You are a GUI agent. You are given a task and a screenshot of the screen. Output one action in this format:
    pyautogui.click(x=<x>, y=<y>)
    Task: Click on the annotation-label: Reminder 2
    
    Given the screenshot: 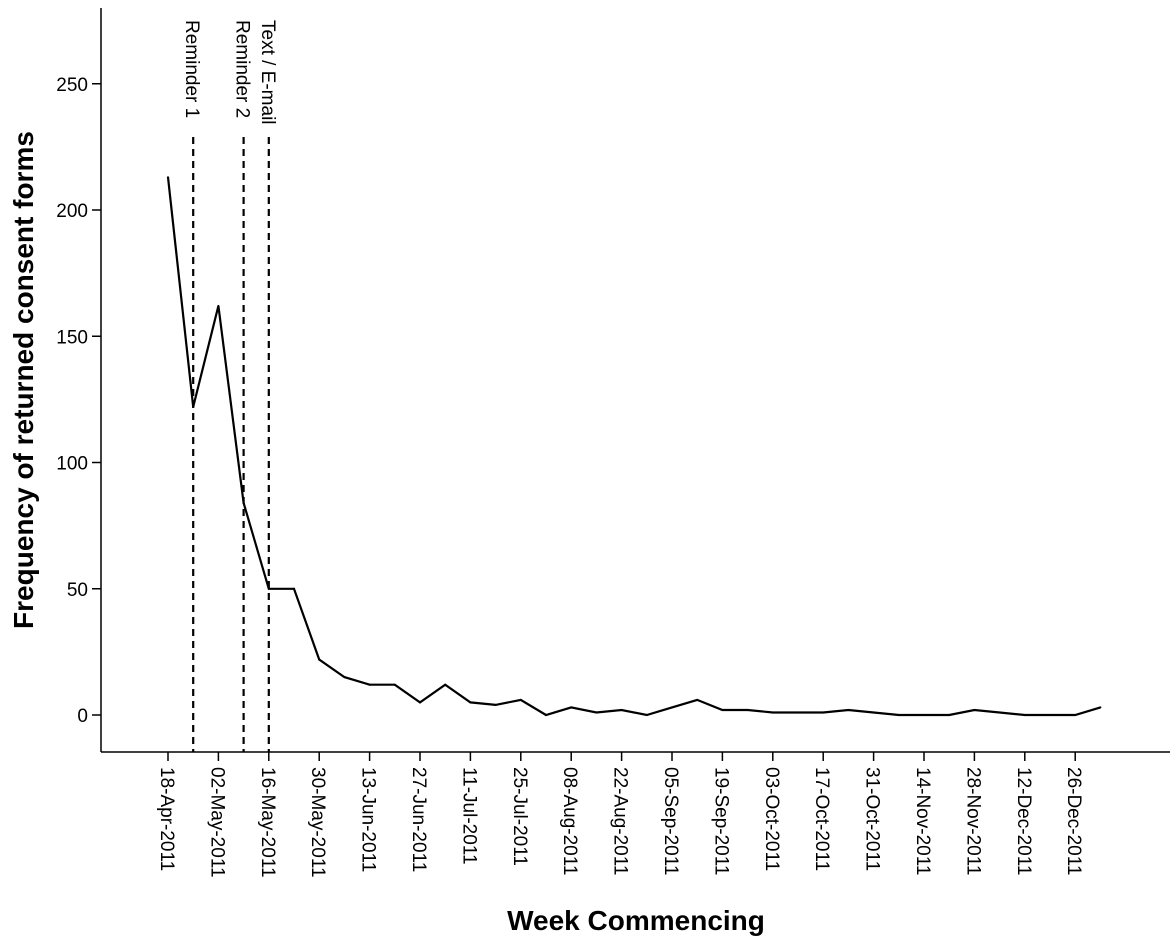 What is the action you would take?
    pyautogui.click(x=242, y=69)
    